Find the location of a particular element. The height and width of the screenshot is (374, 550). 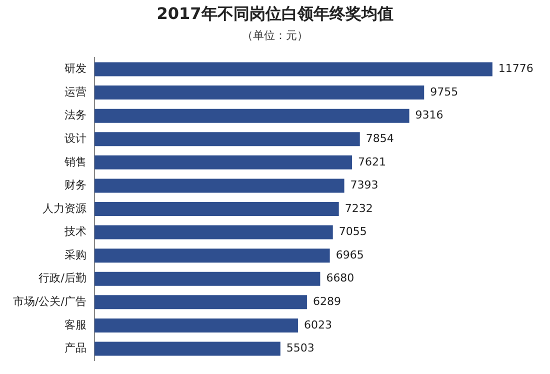

chart-subtitle: （单位：元） is located at coordinates (275, 35).